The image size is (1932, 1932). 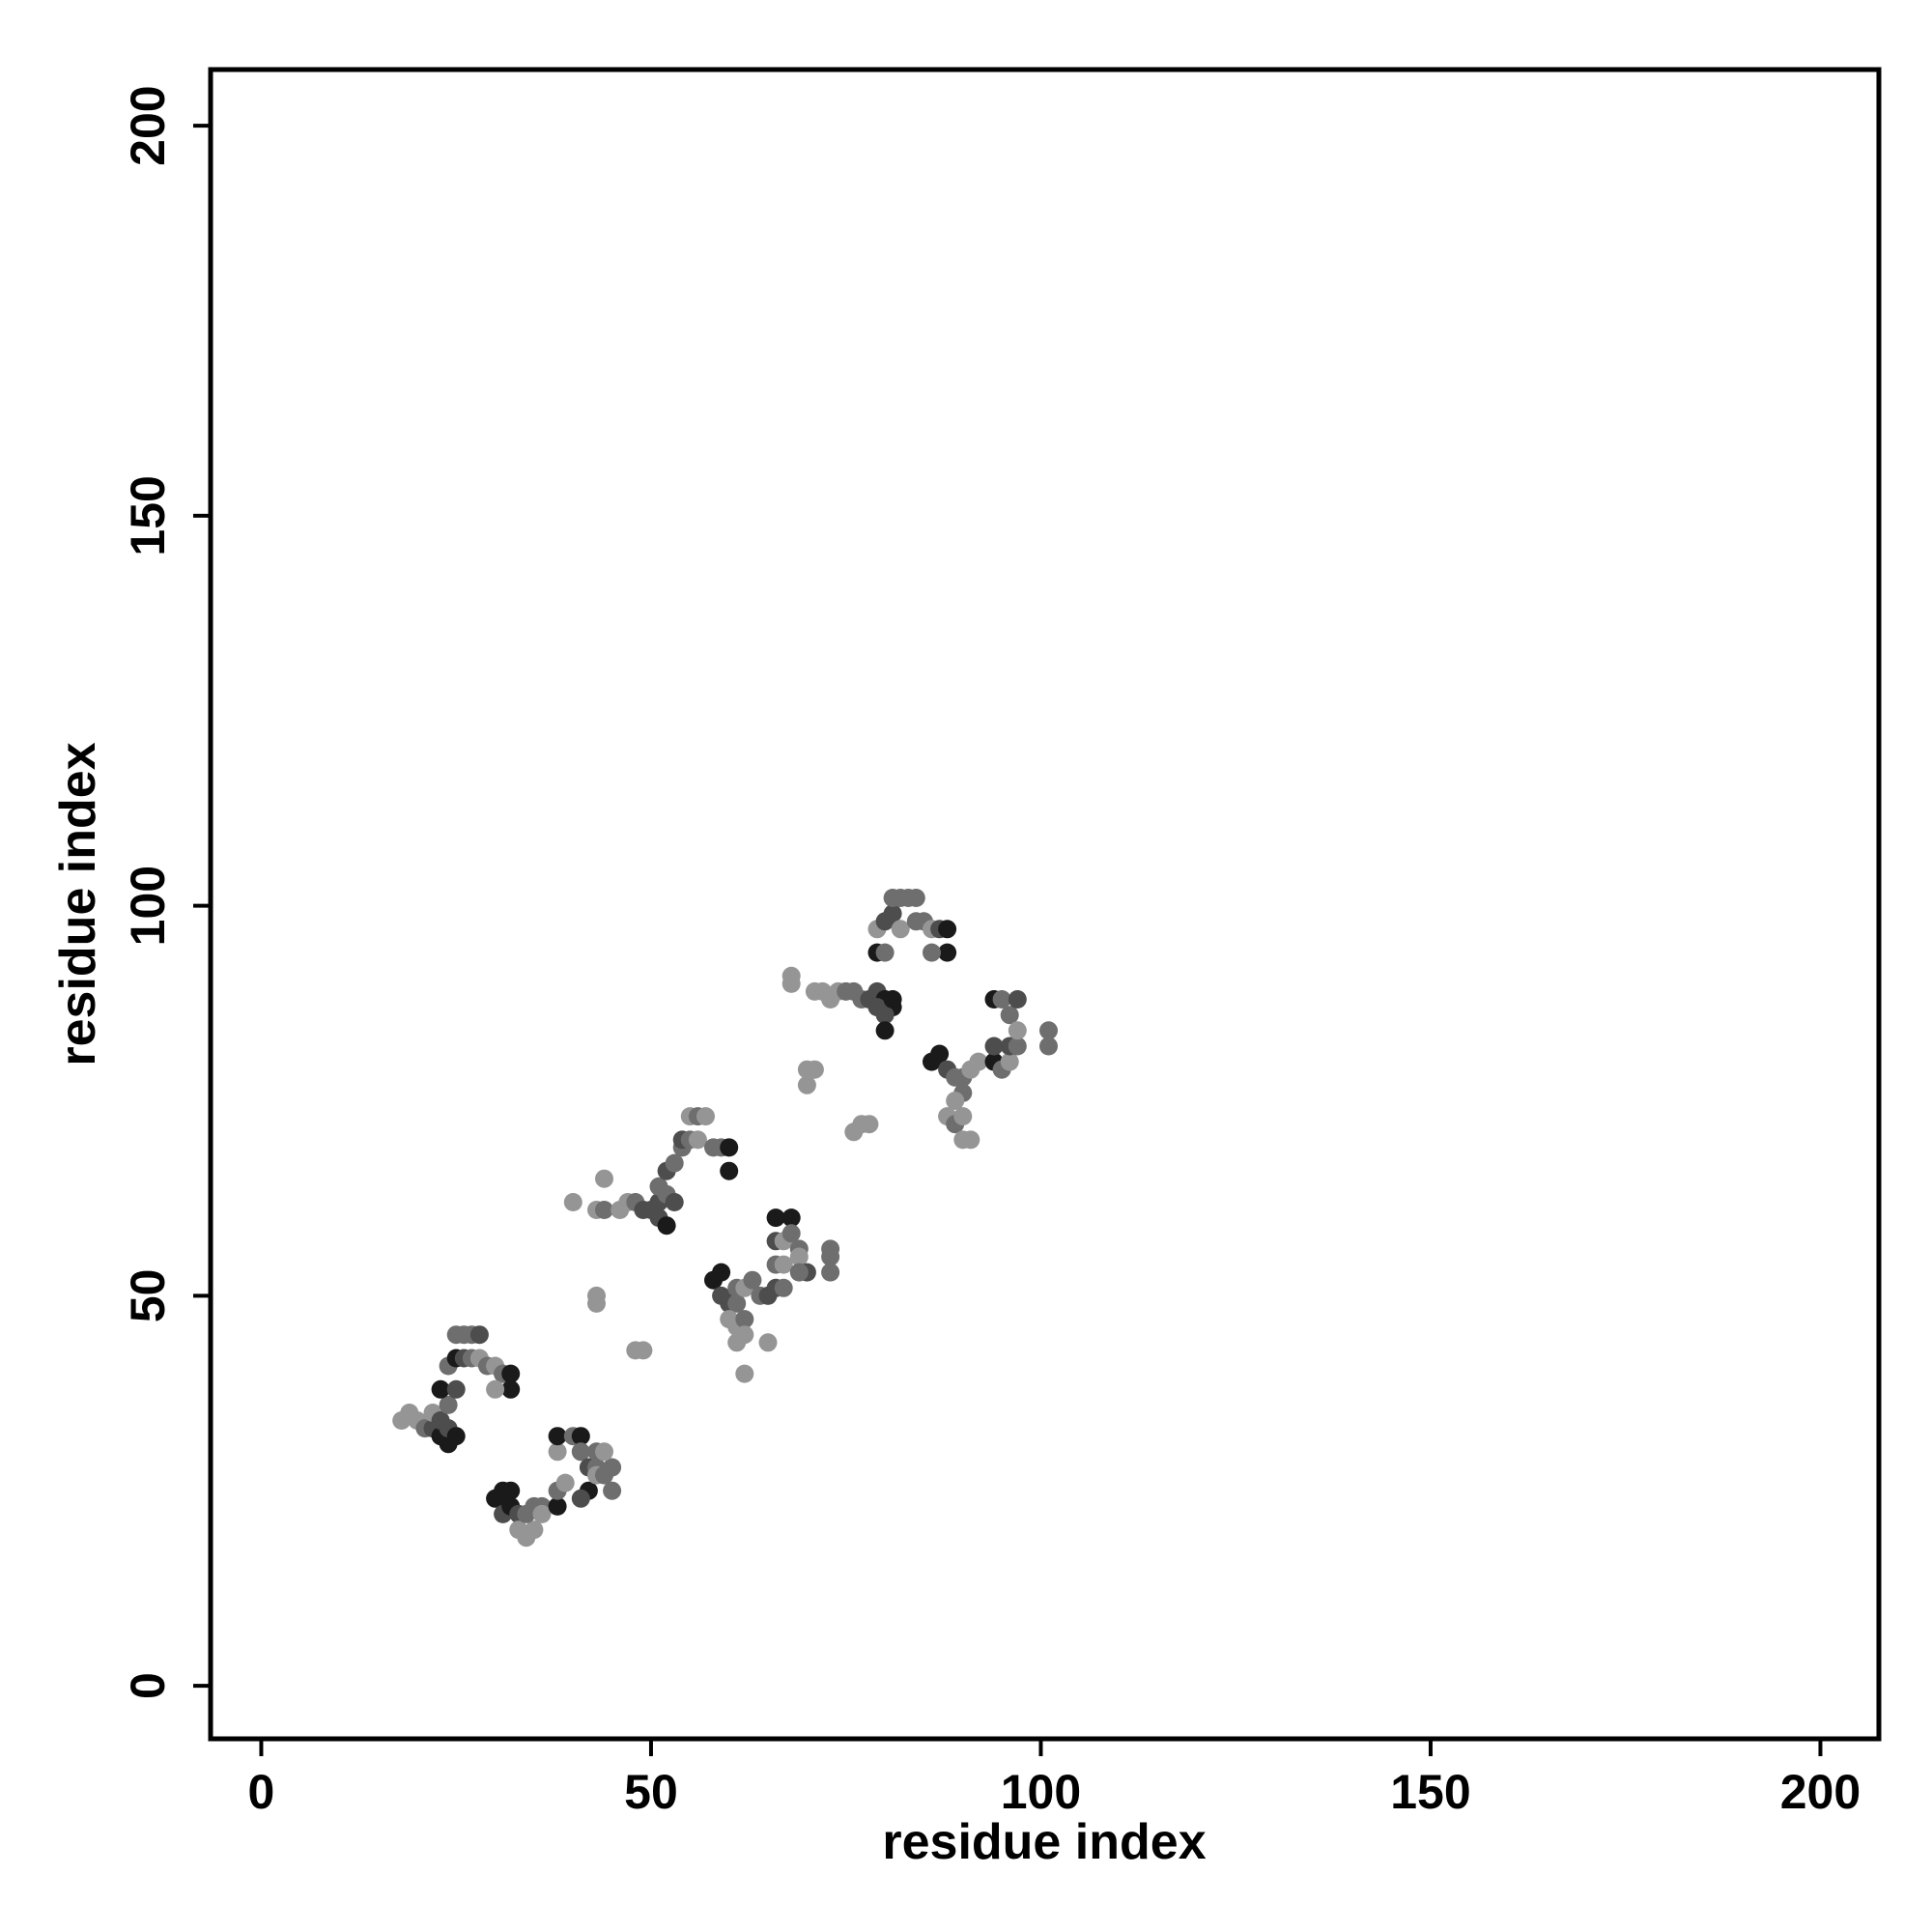 What do you see at coordinates (261, 1792) in the screenshot?
I see `x-tick-label: 0` at bounding box center [261, 1792].